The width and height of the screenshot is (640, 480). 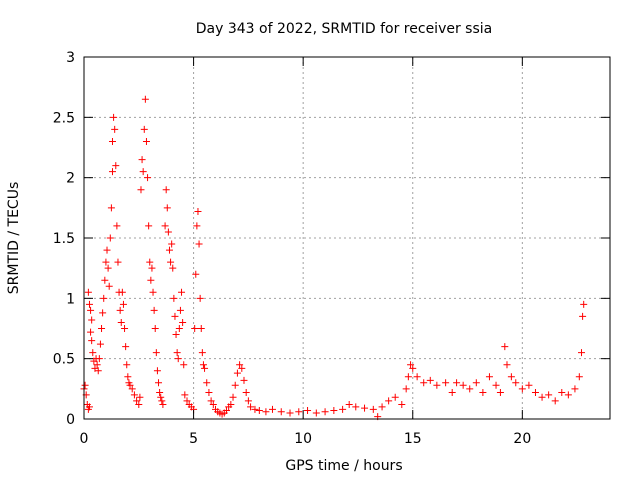 What do you see at coordinates (64, 239) in the screenshot?
I see `y-tick-label: 1.5` at bounding box center [64, 239].